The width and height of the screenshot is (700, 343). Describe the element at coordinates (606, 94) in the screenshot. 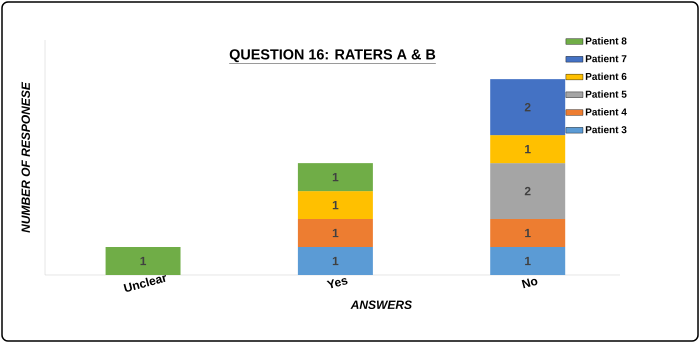

I see `legend-label: Patient 5` at that location.